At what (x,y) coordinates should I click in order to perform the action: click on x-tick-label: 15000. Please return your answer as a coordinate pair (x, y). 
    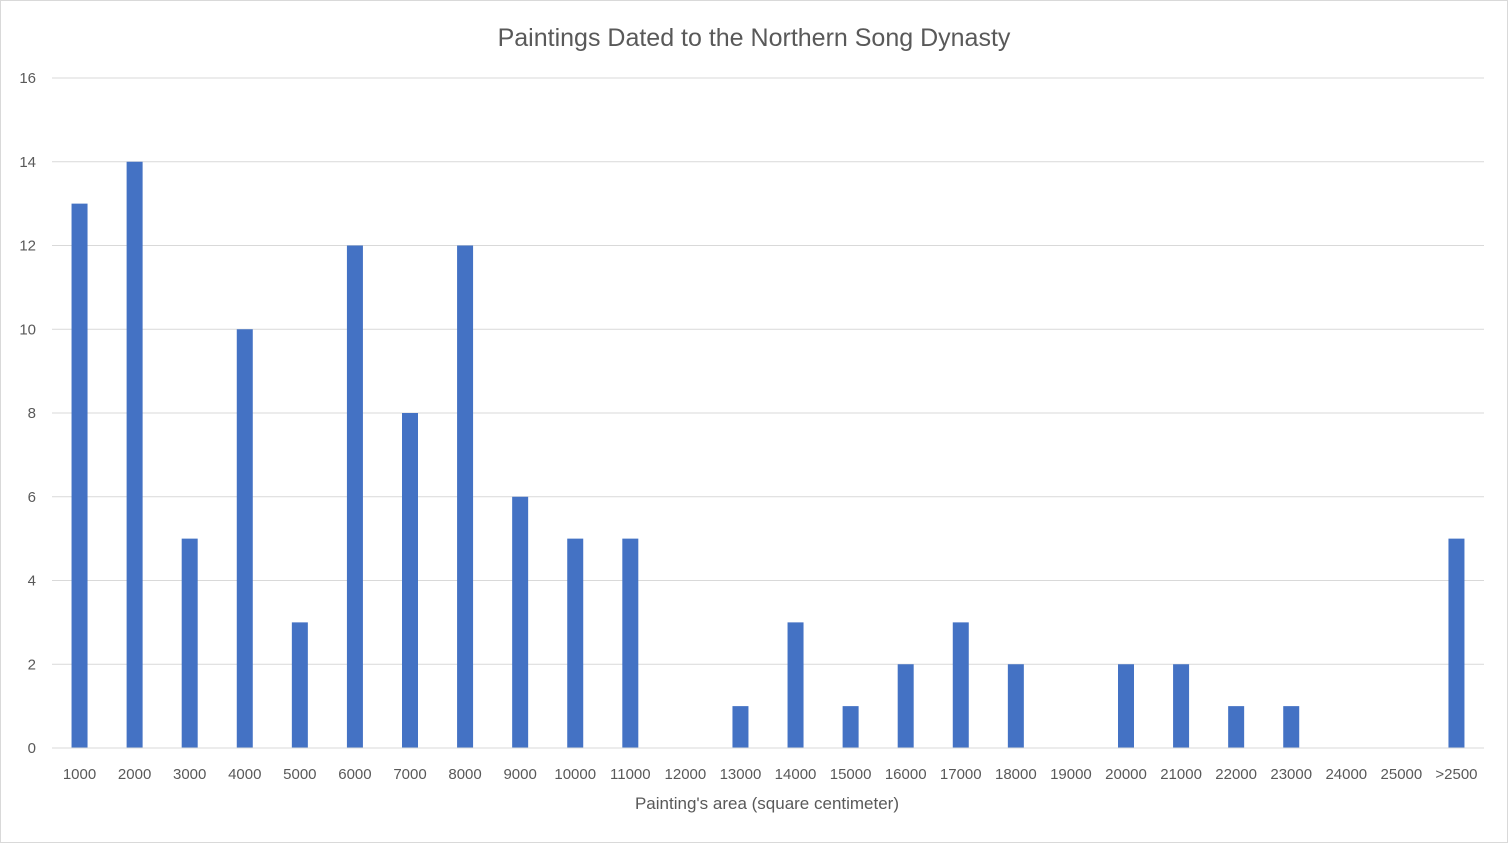
    Looking at the image, I should click on (851, 774).